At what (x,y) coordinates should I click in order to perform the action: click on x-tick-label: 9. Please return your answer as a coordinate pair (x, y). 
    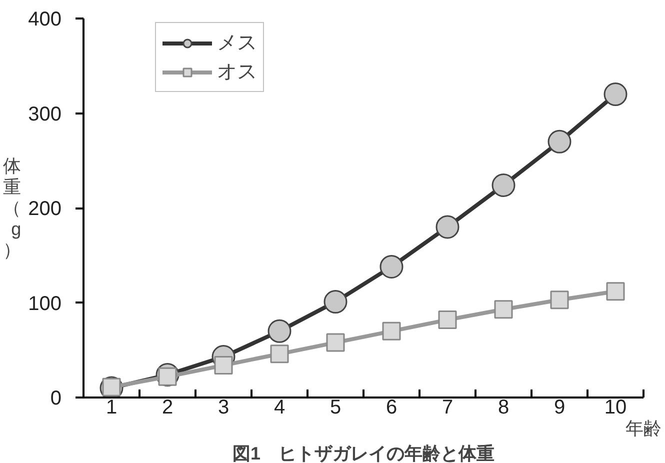
    Looking at the image, I should click on (560, 407).